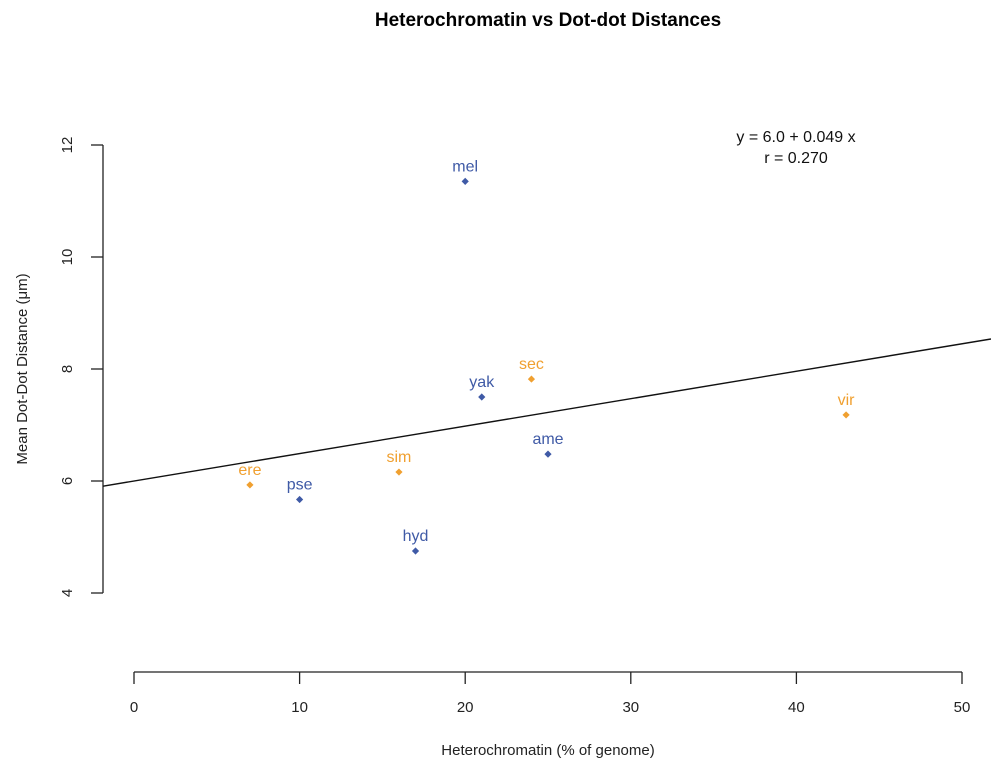 The width and height of the screenshot is (991, 764). I want to click on x-tick-label: 20, so click(465, 707).